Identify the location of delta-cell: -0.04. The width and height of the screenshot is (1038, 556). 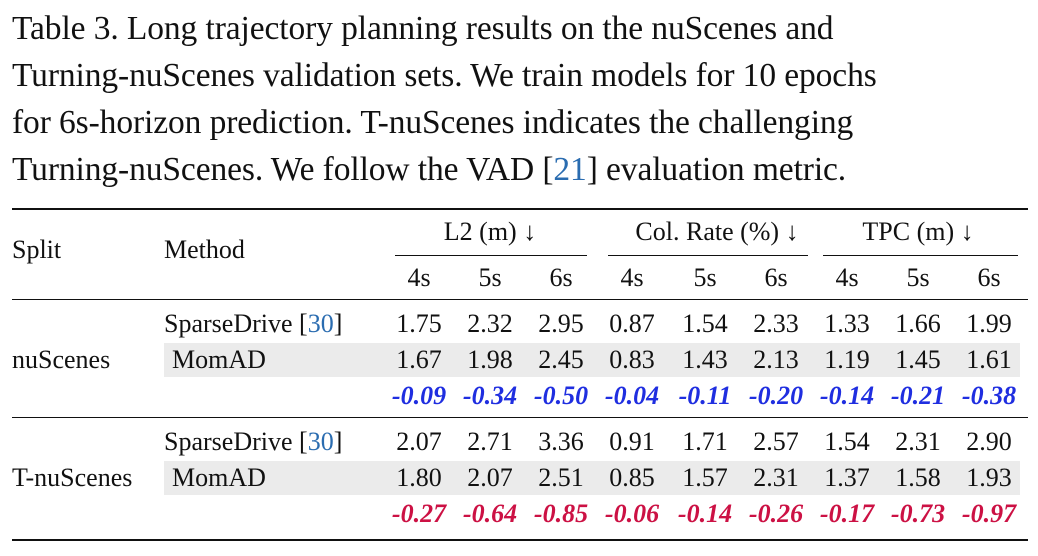
(632, 395).